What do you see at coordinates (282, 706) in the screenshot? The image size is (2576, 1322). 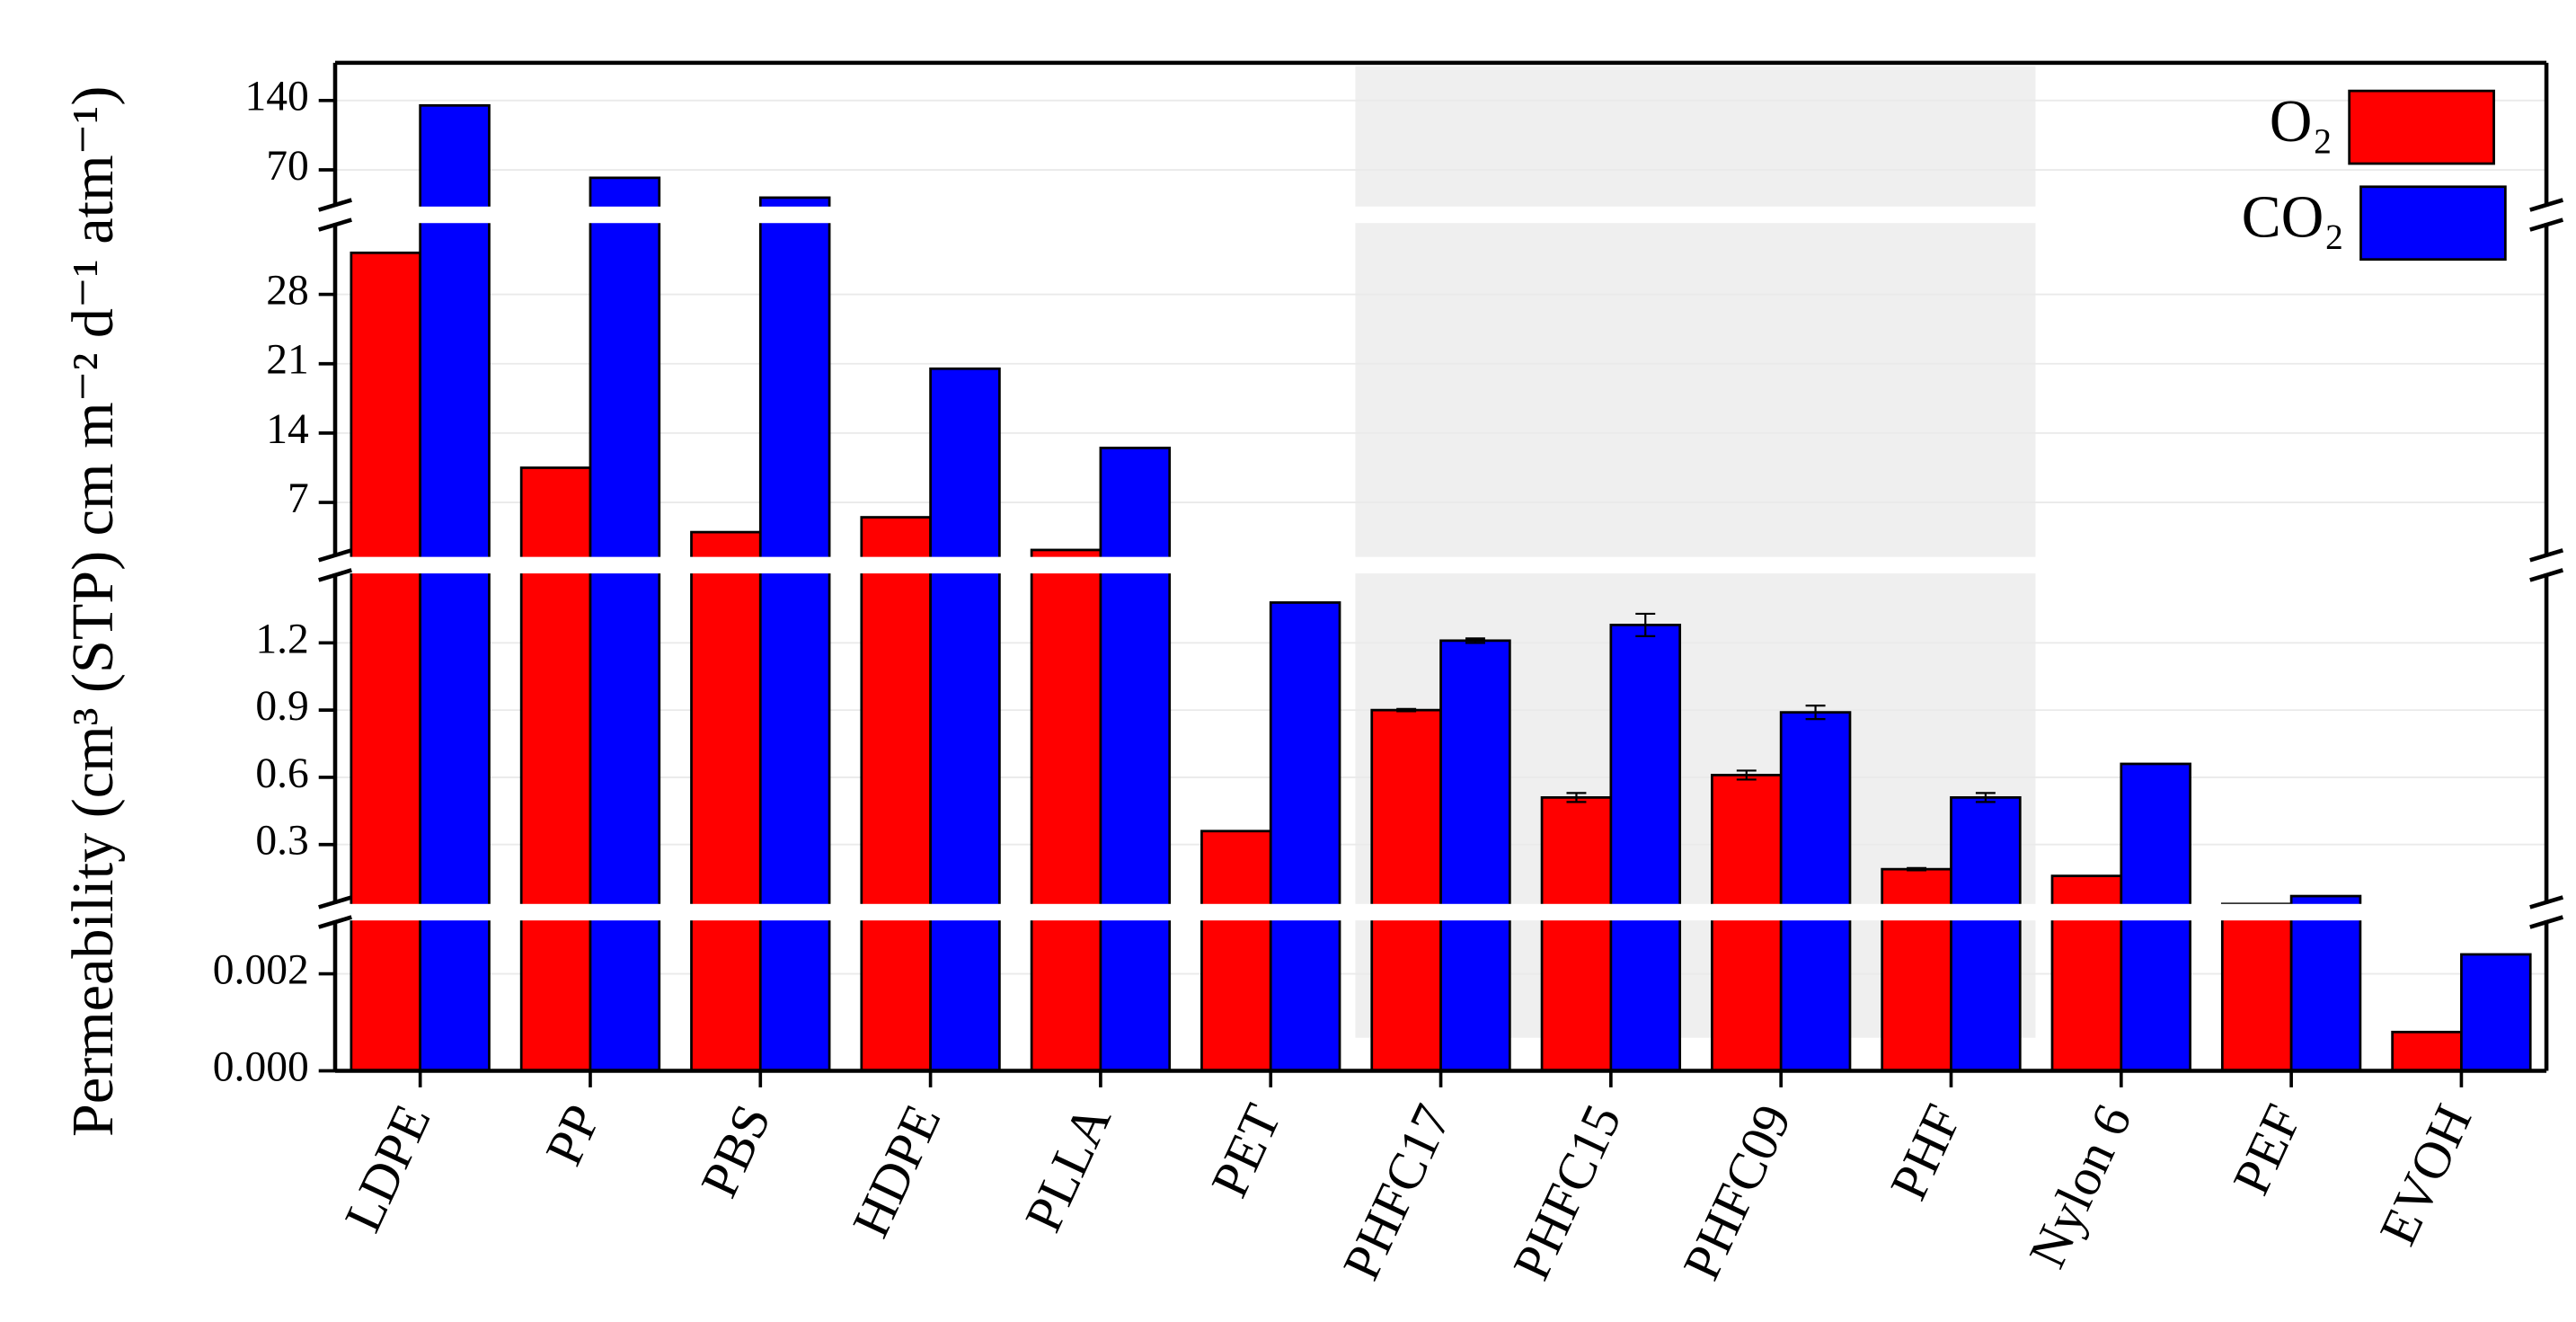 I see `y-tick-label: 0.9` at bounding box center [282, 706].